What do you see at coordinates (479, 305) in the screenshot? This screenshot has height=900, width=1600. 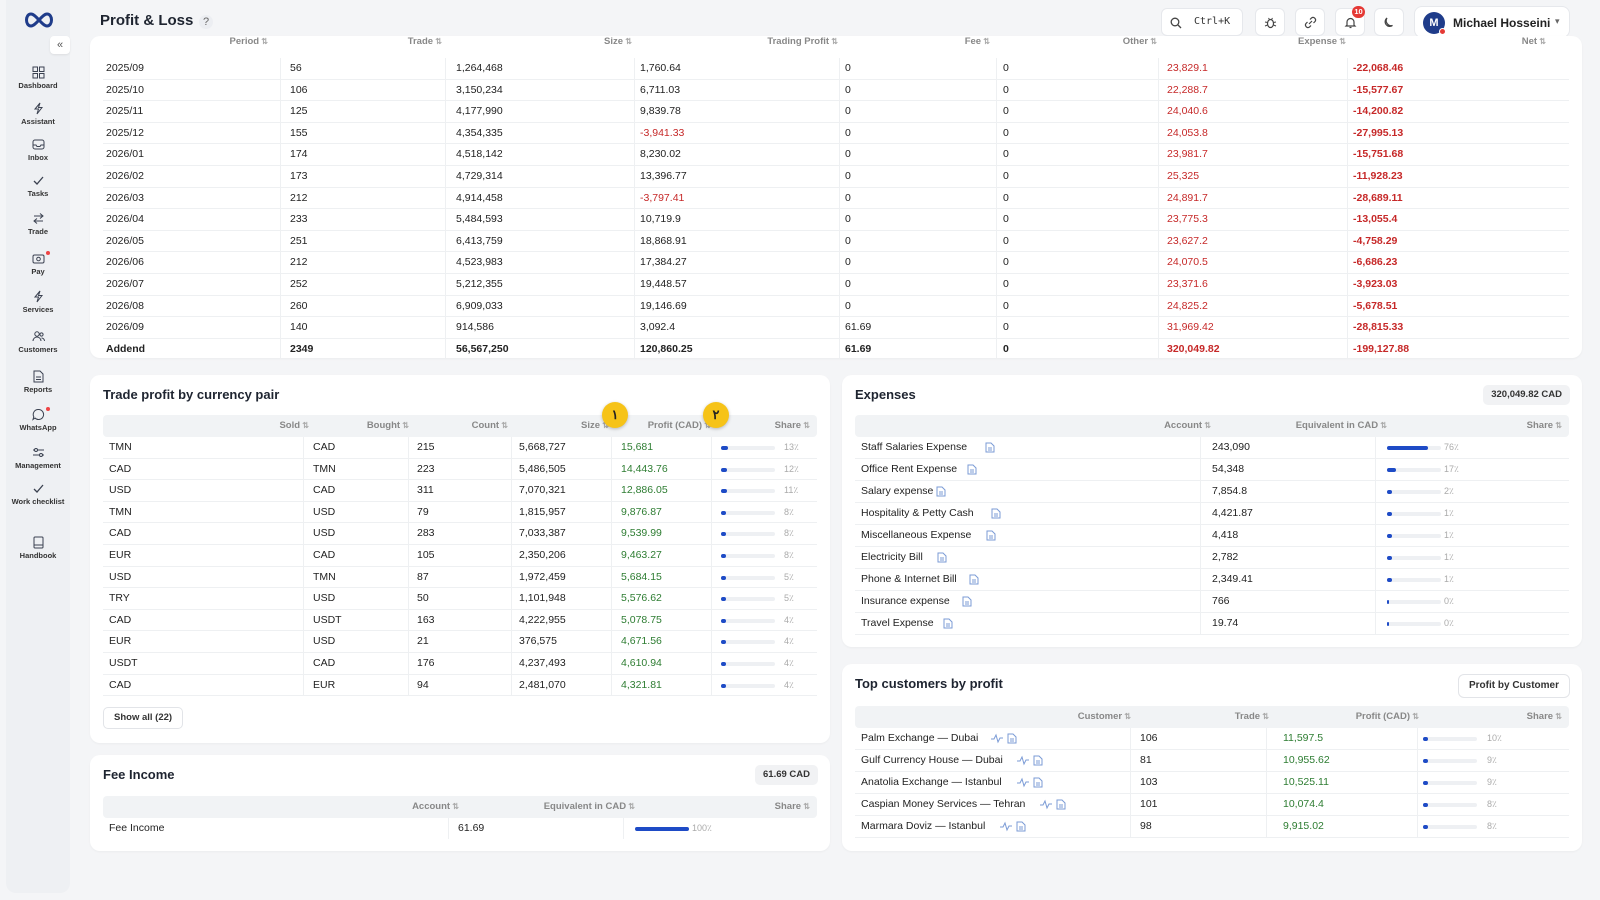 I see `cell: 6,909,033` at bounding box center [479, 305].